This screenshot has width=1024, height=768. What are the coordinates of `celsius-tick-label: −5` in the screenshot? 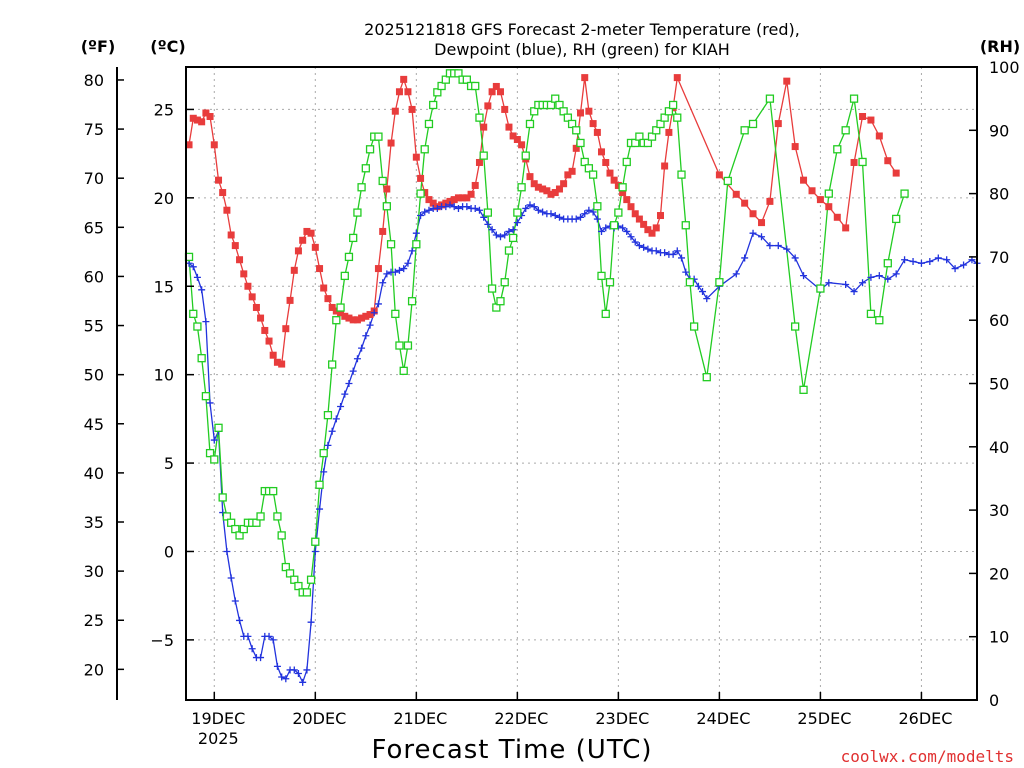 It's located at (162, 640).